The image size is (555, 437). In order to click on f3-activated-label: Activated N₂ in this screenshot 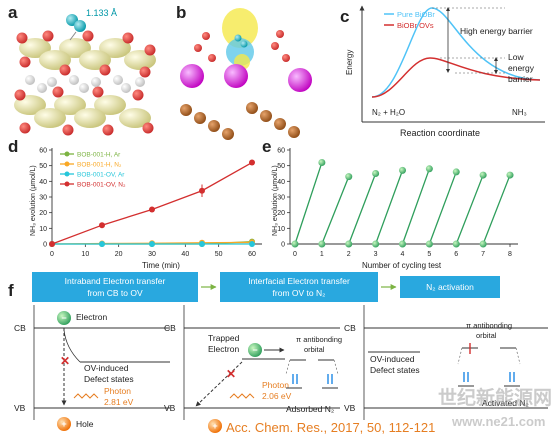, I will do `click(505, 403)`.